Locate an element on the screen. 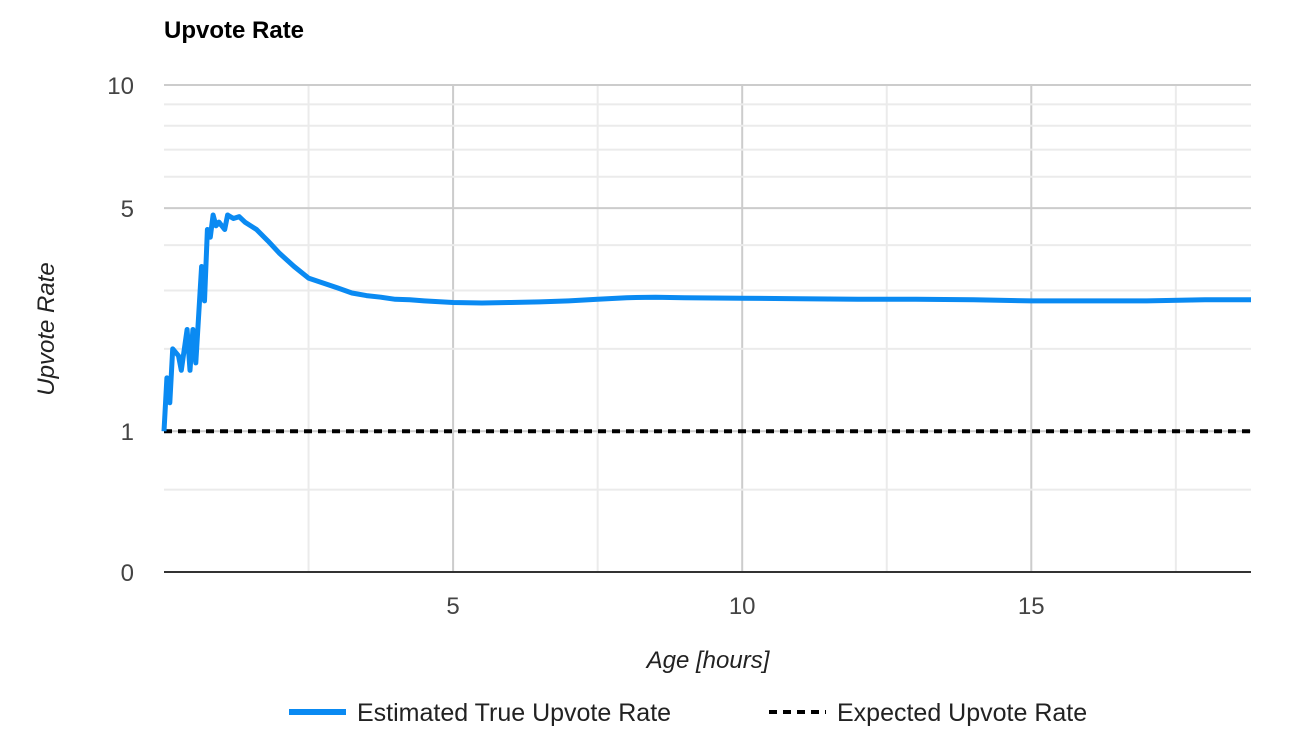 This screenshot has width=1306, height=751. y-tick-label: 1 is located at coordinates (127, 432).